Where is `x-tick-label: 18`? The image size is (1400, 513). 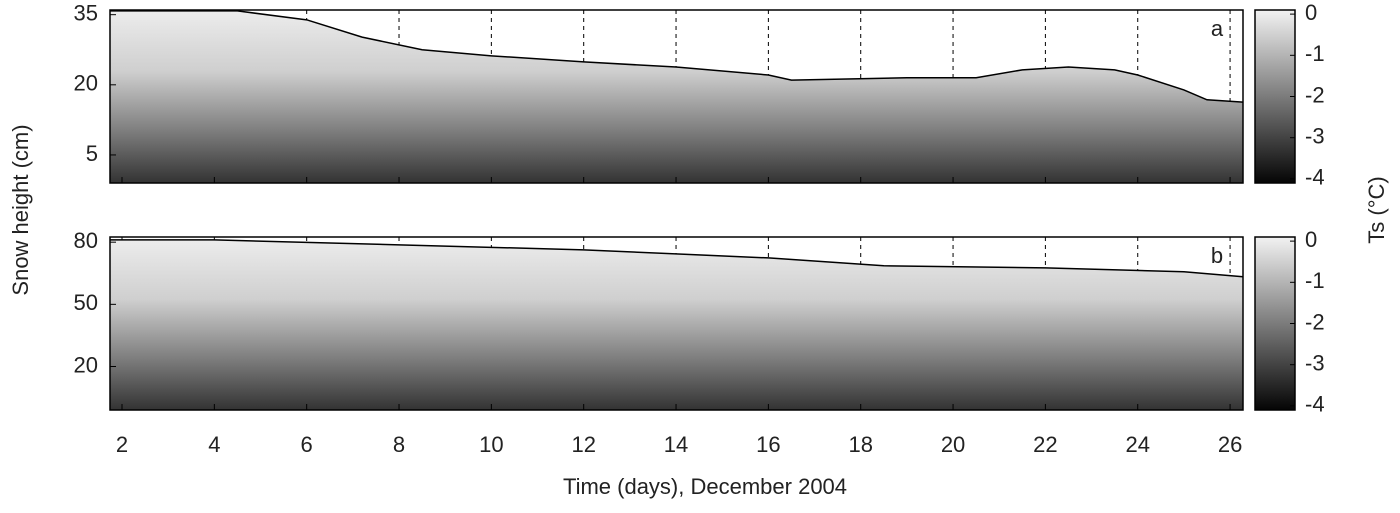 x-tick-label: 18 is located at coordinates (860, 444).